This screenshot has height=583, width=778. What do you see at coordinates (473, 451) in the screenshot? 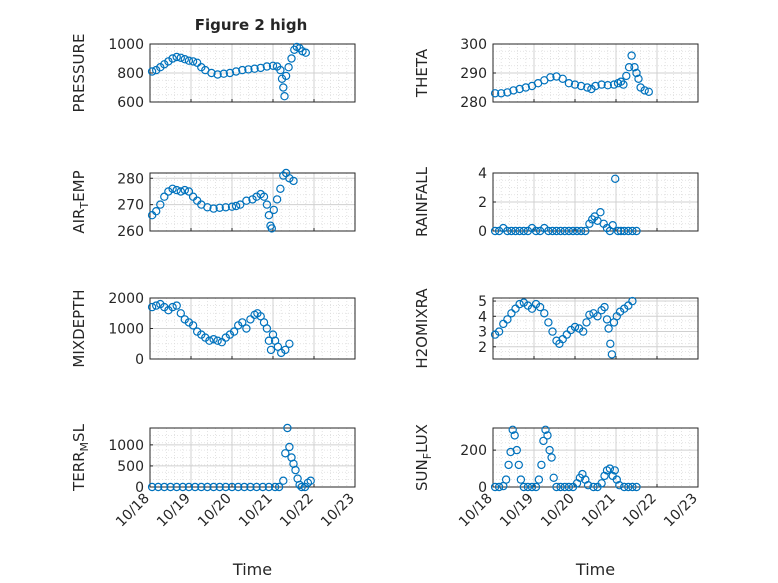
I see `y-tick-label: 200` at bounding box center [473, 451].